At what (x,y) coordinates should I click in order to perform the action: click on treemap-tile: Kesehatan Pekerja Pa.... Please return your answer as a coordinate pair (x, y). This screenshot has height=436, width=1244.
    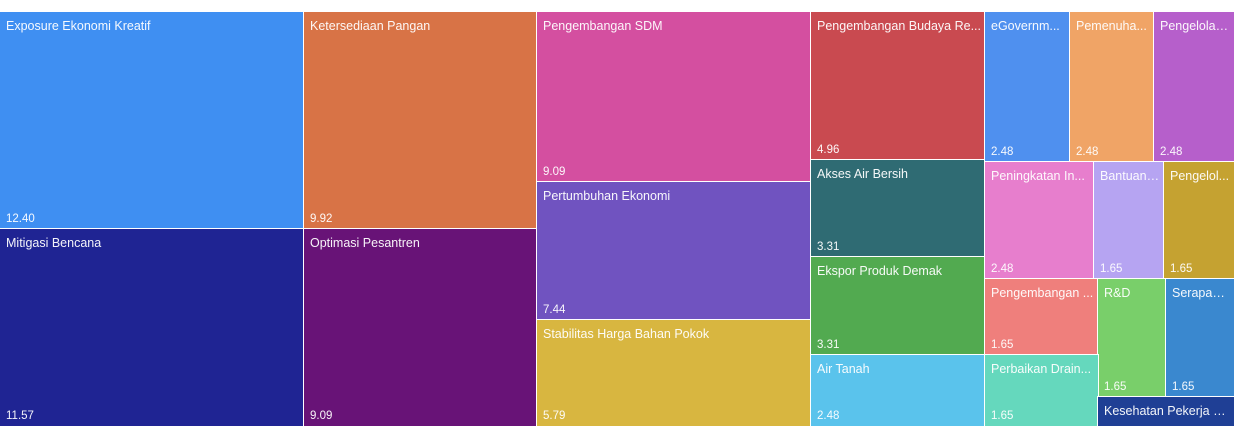
    Looking at the image, I should click on (1166, 411).